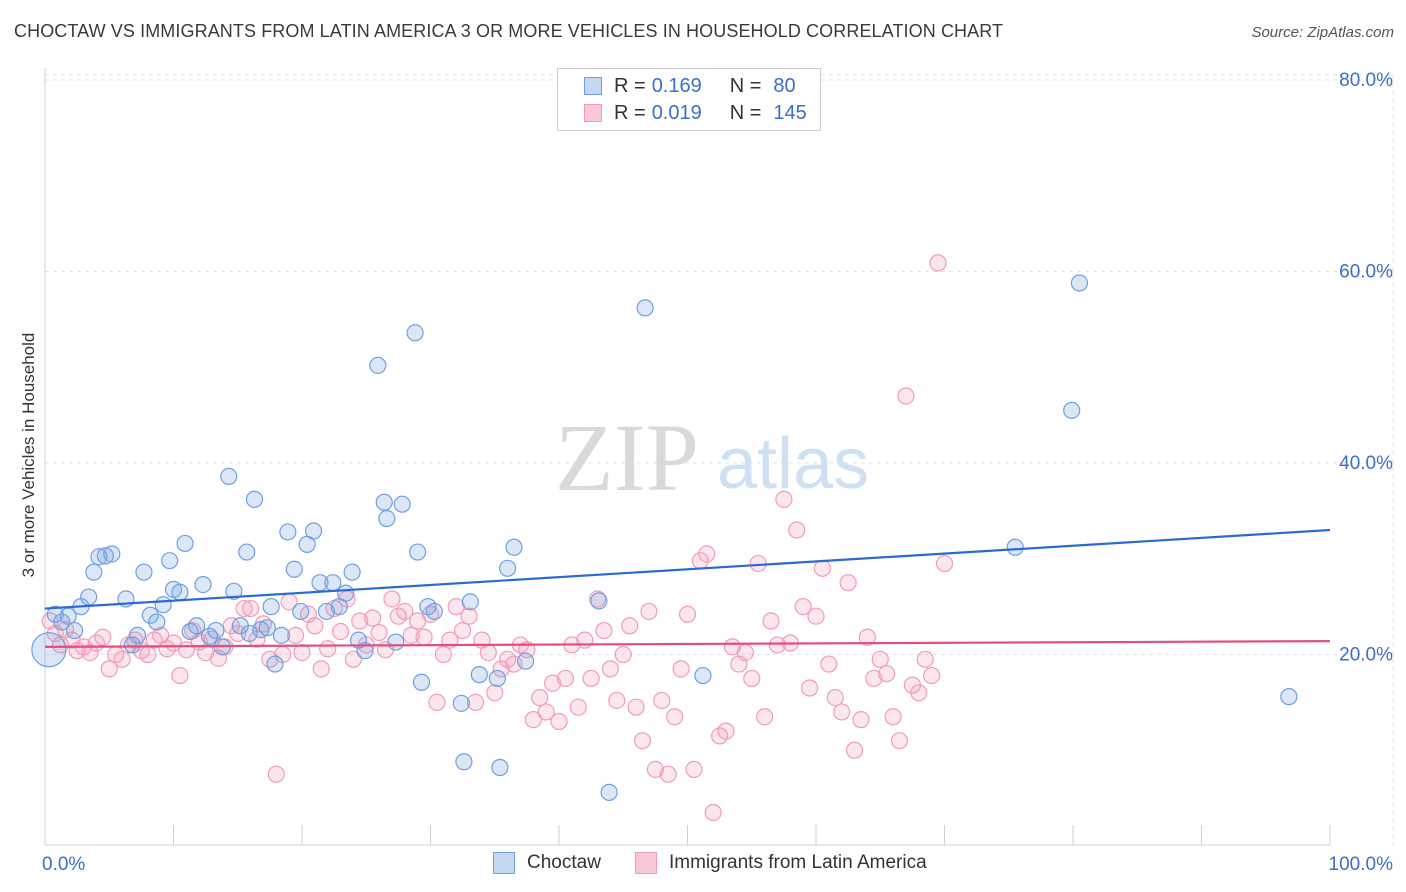  I want to click on chart-source: Source: ZipAtlas.com, so click(1322, 32).